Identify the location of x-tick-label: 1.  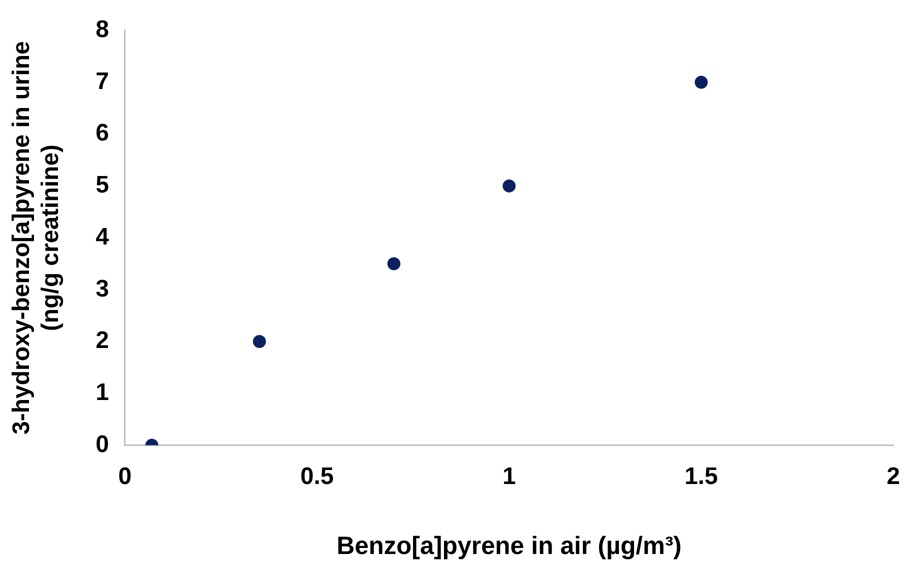
(509, 476).